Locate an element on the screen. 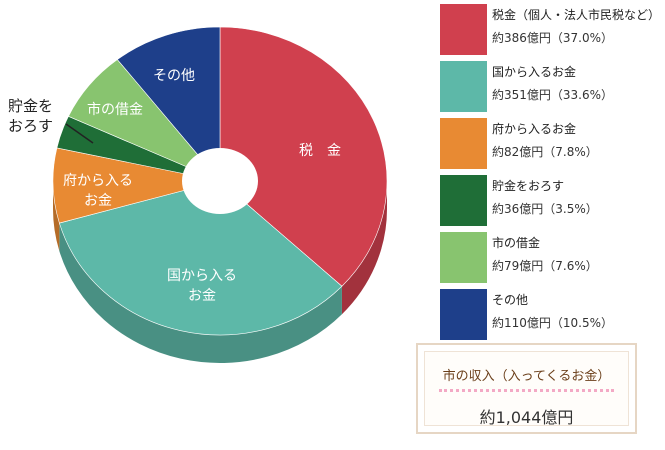  slice-national is located at coordinates (200, 258).